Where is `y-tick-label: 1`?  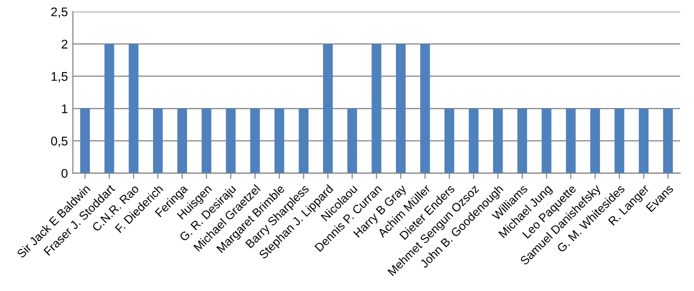
y-tick-label: 1 is located at coordinates (65, 109).